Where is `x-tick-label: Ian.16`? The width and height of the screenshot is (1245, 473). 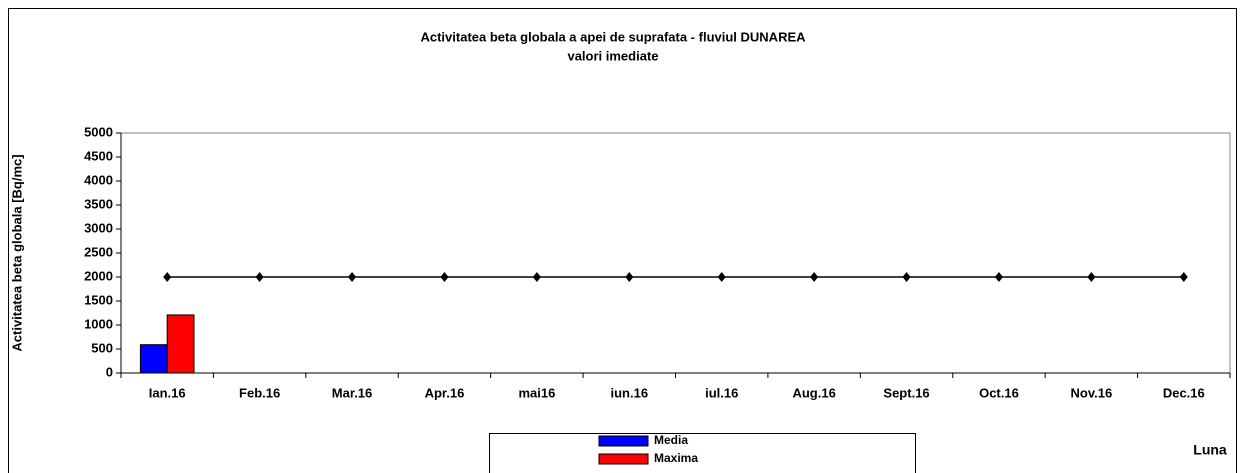 x-tick-label: Ian.16 is located at coordinates (167, 392).